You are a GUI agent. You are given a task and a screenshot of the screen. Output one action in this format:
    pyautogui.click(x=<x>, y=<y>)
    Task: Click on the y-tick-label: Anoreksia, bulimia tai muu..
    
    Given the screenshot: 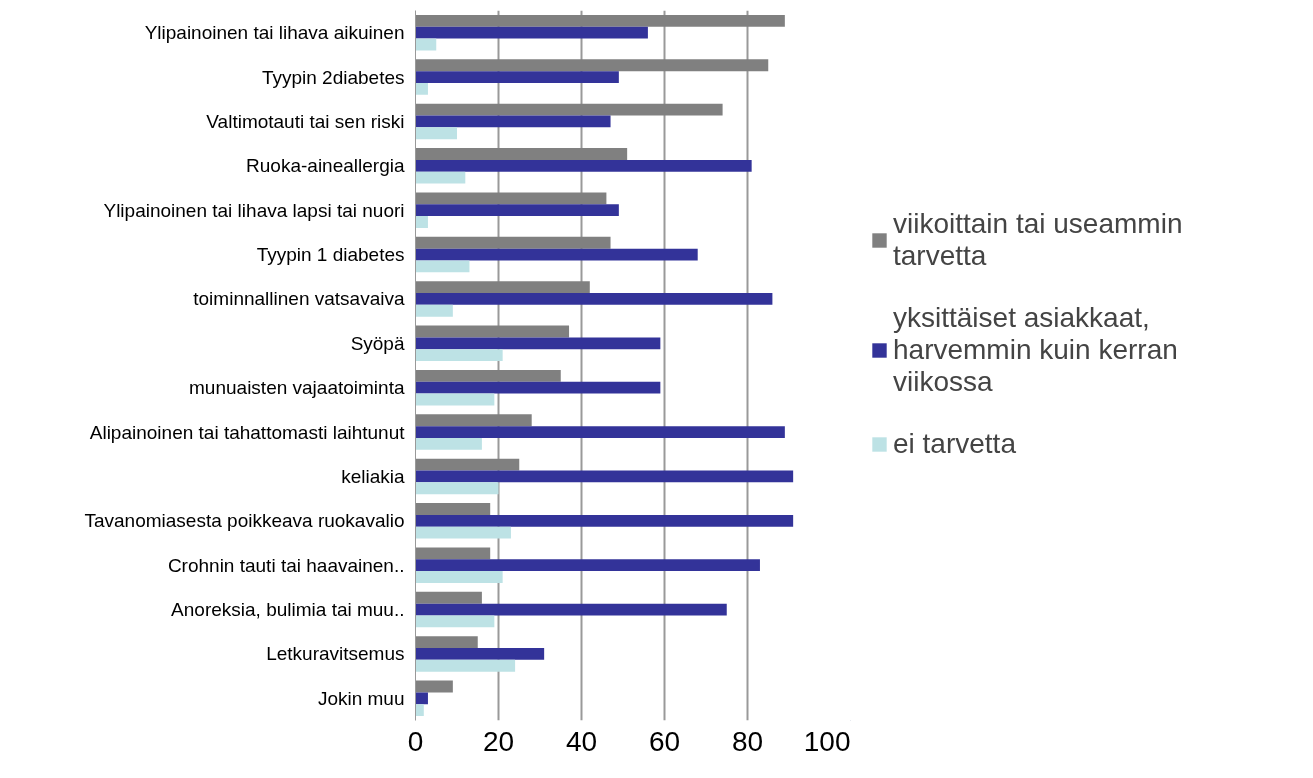 What is the action you would take?
    pyautogui.click(x=288, y=610)
    